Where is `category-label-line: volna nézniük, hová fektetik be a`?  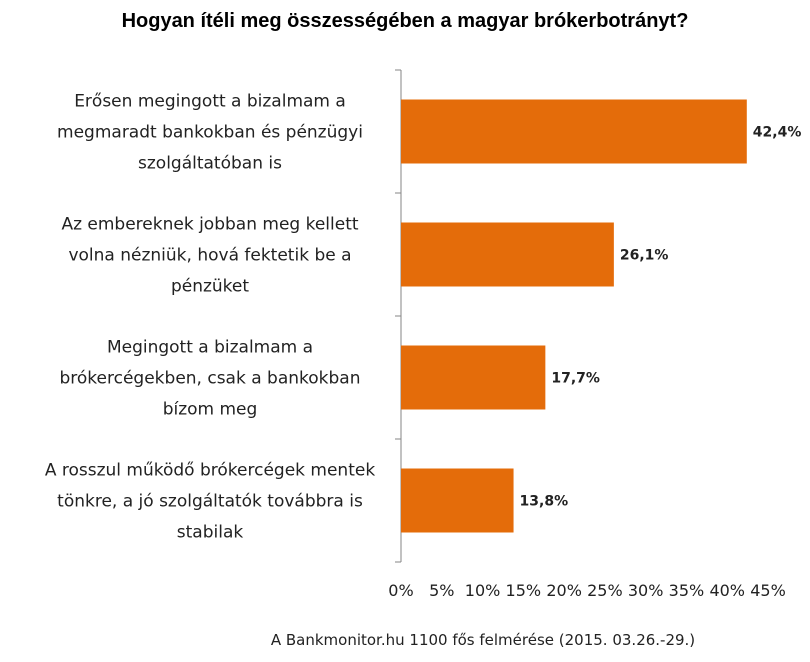 category-label-line: volna nézniük, hová fektetik be a is located at coordinates (209, 256).